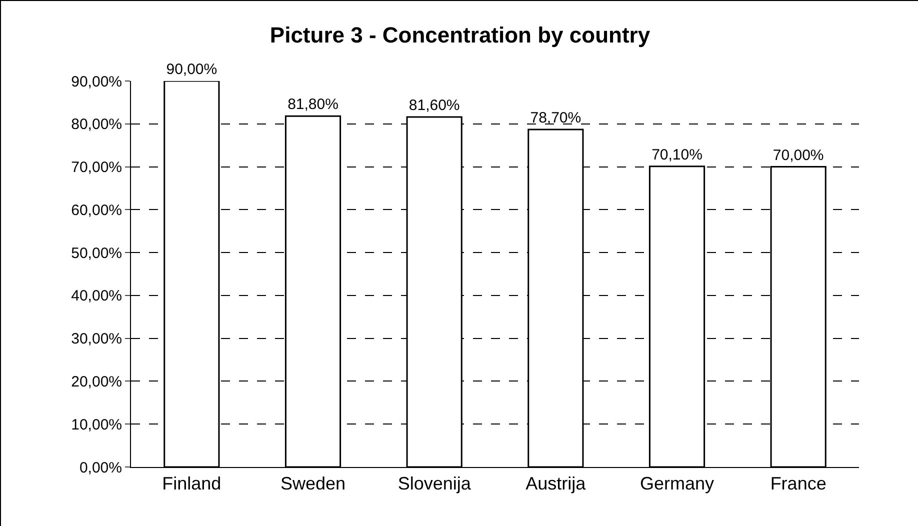  I want to click on data-label: 70,10%, so click(677, 155).